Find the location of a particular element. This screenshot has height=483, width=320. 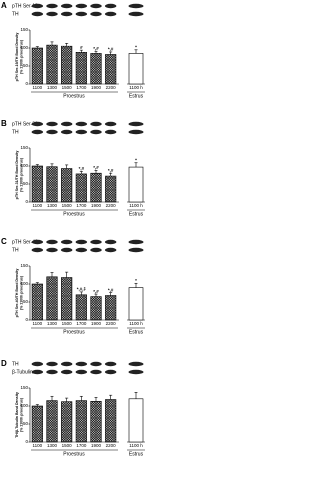

significance-label: * is located at coordinates (136, 46).